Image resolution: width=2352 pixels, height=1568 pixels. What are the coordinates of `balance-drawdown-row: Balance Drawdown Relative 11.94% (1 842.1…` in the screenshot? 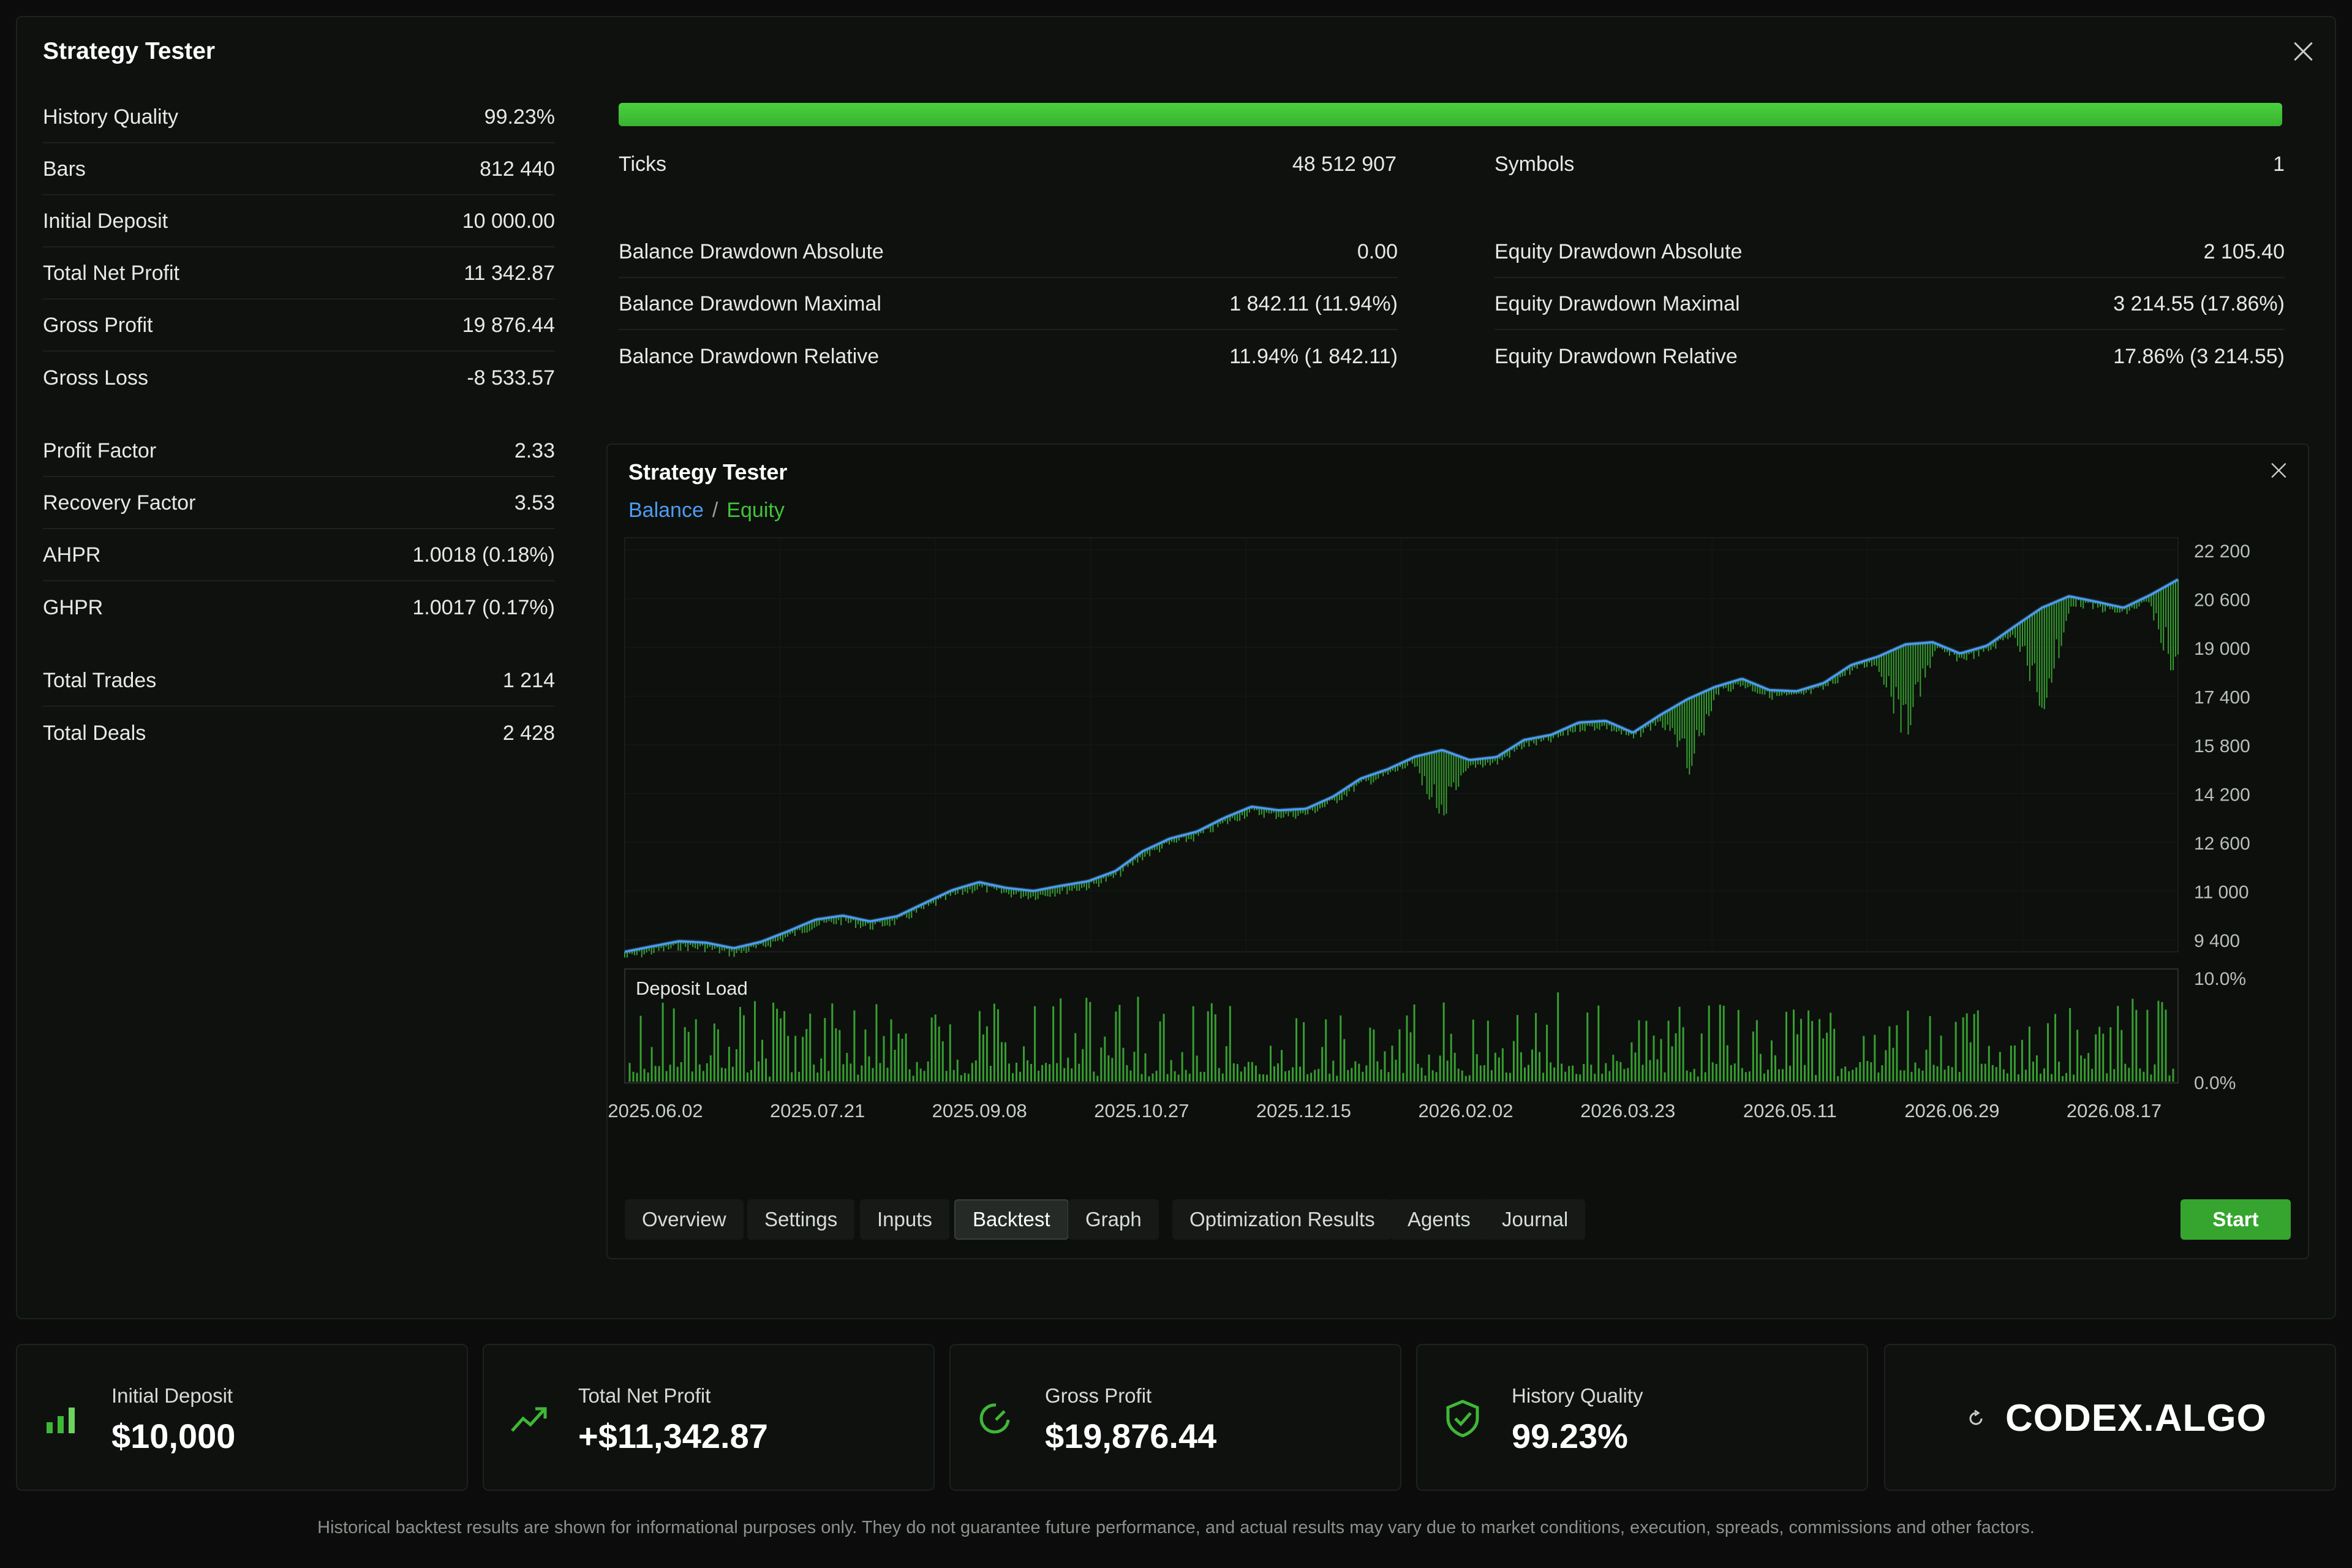 It's located at (1009, 356).